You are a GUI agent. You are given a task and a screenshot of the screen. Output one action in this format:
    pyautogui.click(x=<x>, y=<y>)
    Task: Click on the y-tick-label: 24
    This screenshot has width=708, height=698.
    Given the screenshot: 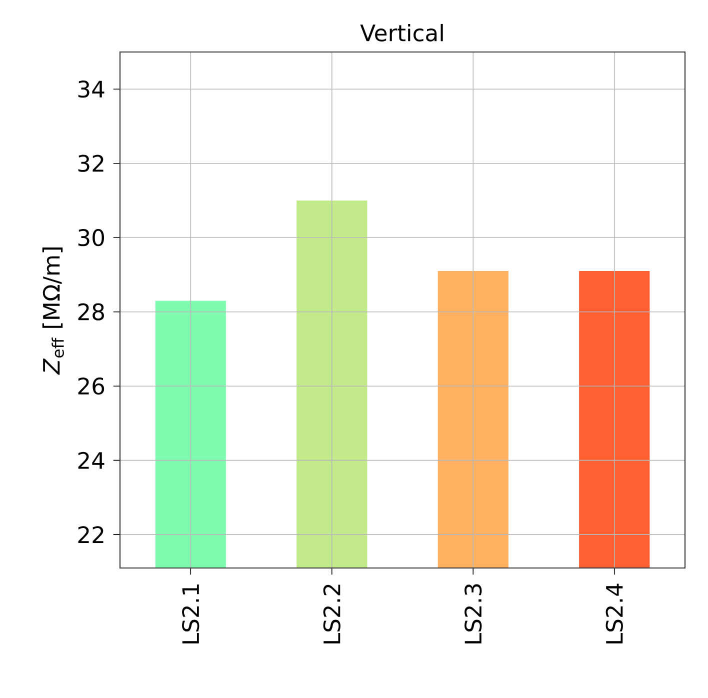 What is the action you would take?
    pyautogui.click(x=91, y=460)
    